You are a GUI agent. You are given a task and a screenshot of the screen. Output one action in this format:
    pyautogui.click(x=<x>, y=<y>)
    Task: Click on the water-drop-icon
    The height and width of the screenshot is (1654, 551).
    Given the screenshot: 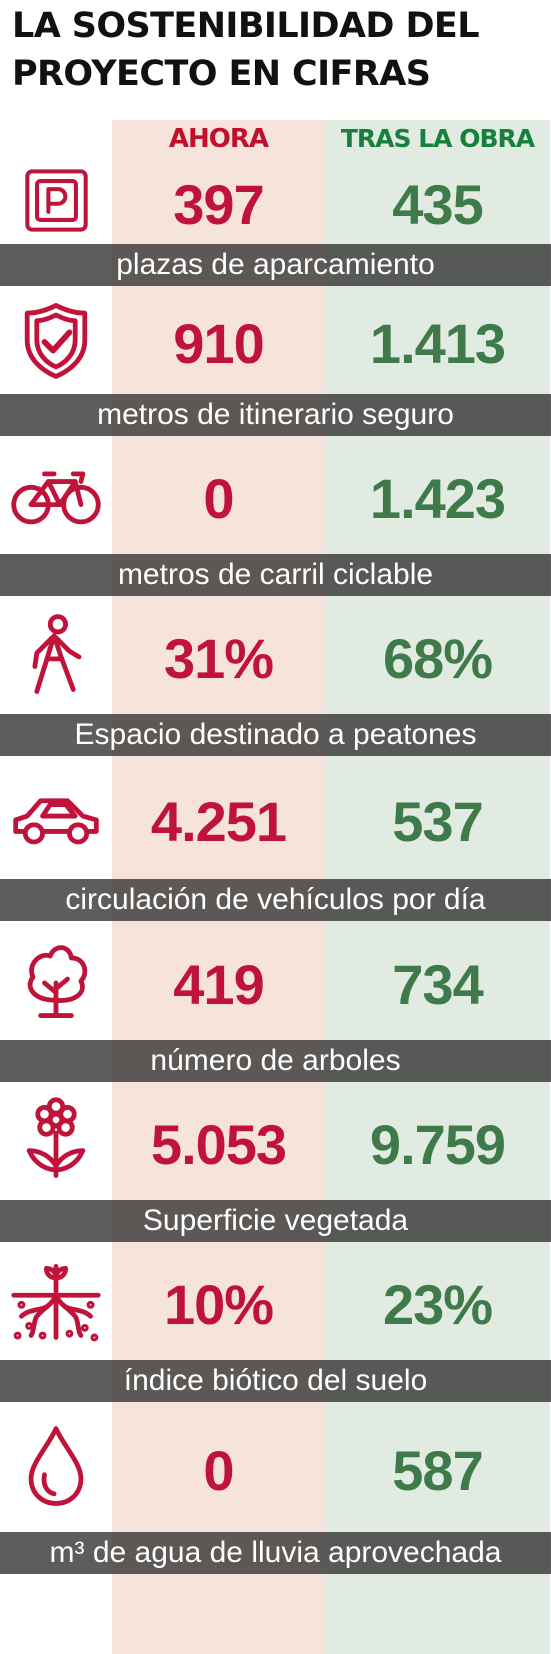 What is the action you would take?
    pyautogui.click(x=56, y=1467)
    